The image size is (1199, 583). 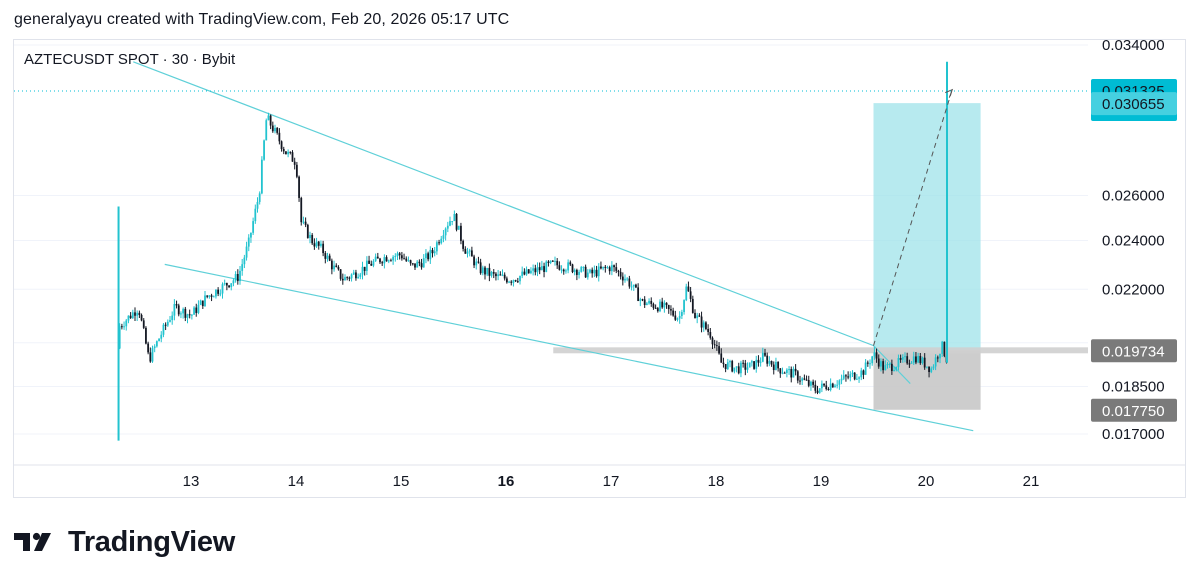 I want to click on target-zone, so click(x=927, y=227).